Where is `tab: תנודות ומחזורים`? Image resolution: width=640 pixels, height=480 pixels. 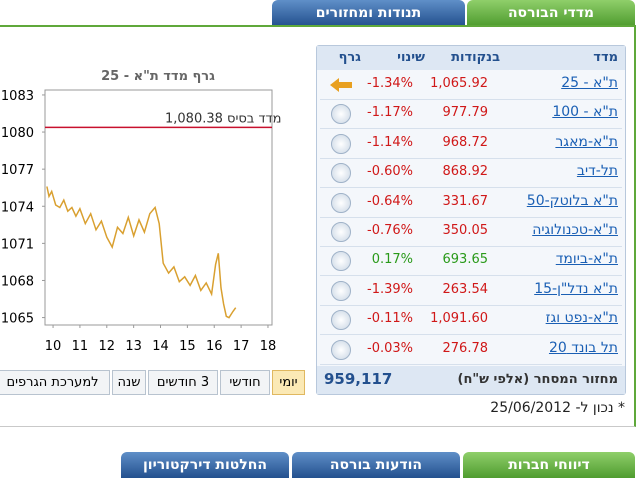
tab: תנודות ומחזורים is located at coordinates (368, 13).